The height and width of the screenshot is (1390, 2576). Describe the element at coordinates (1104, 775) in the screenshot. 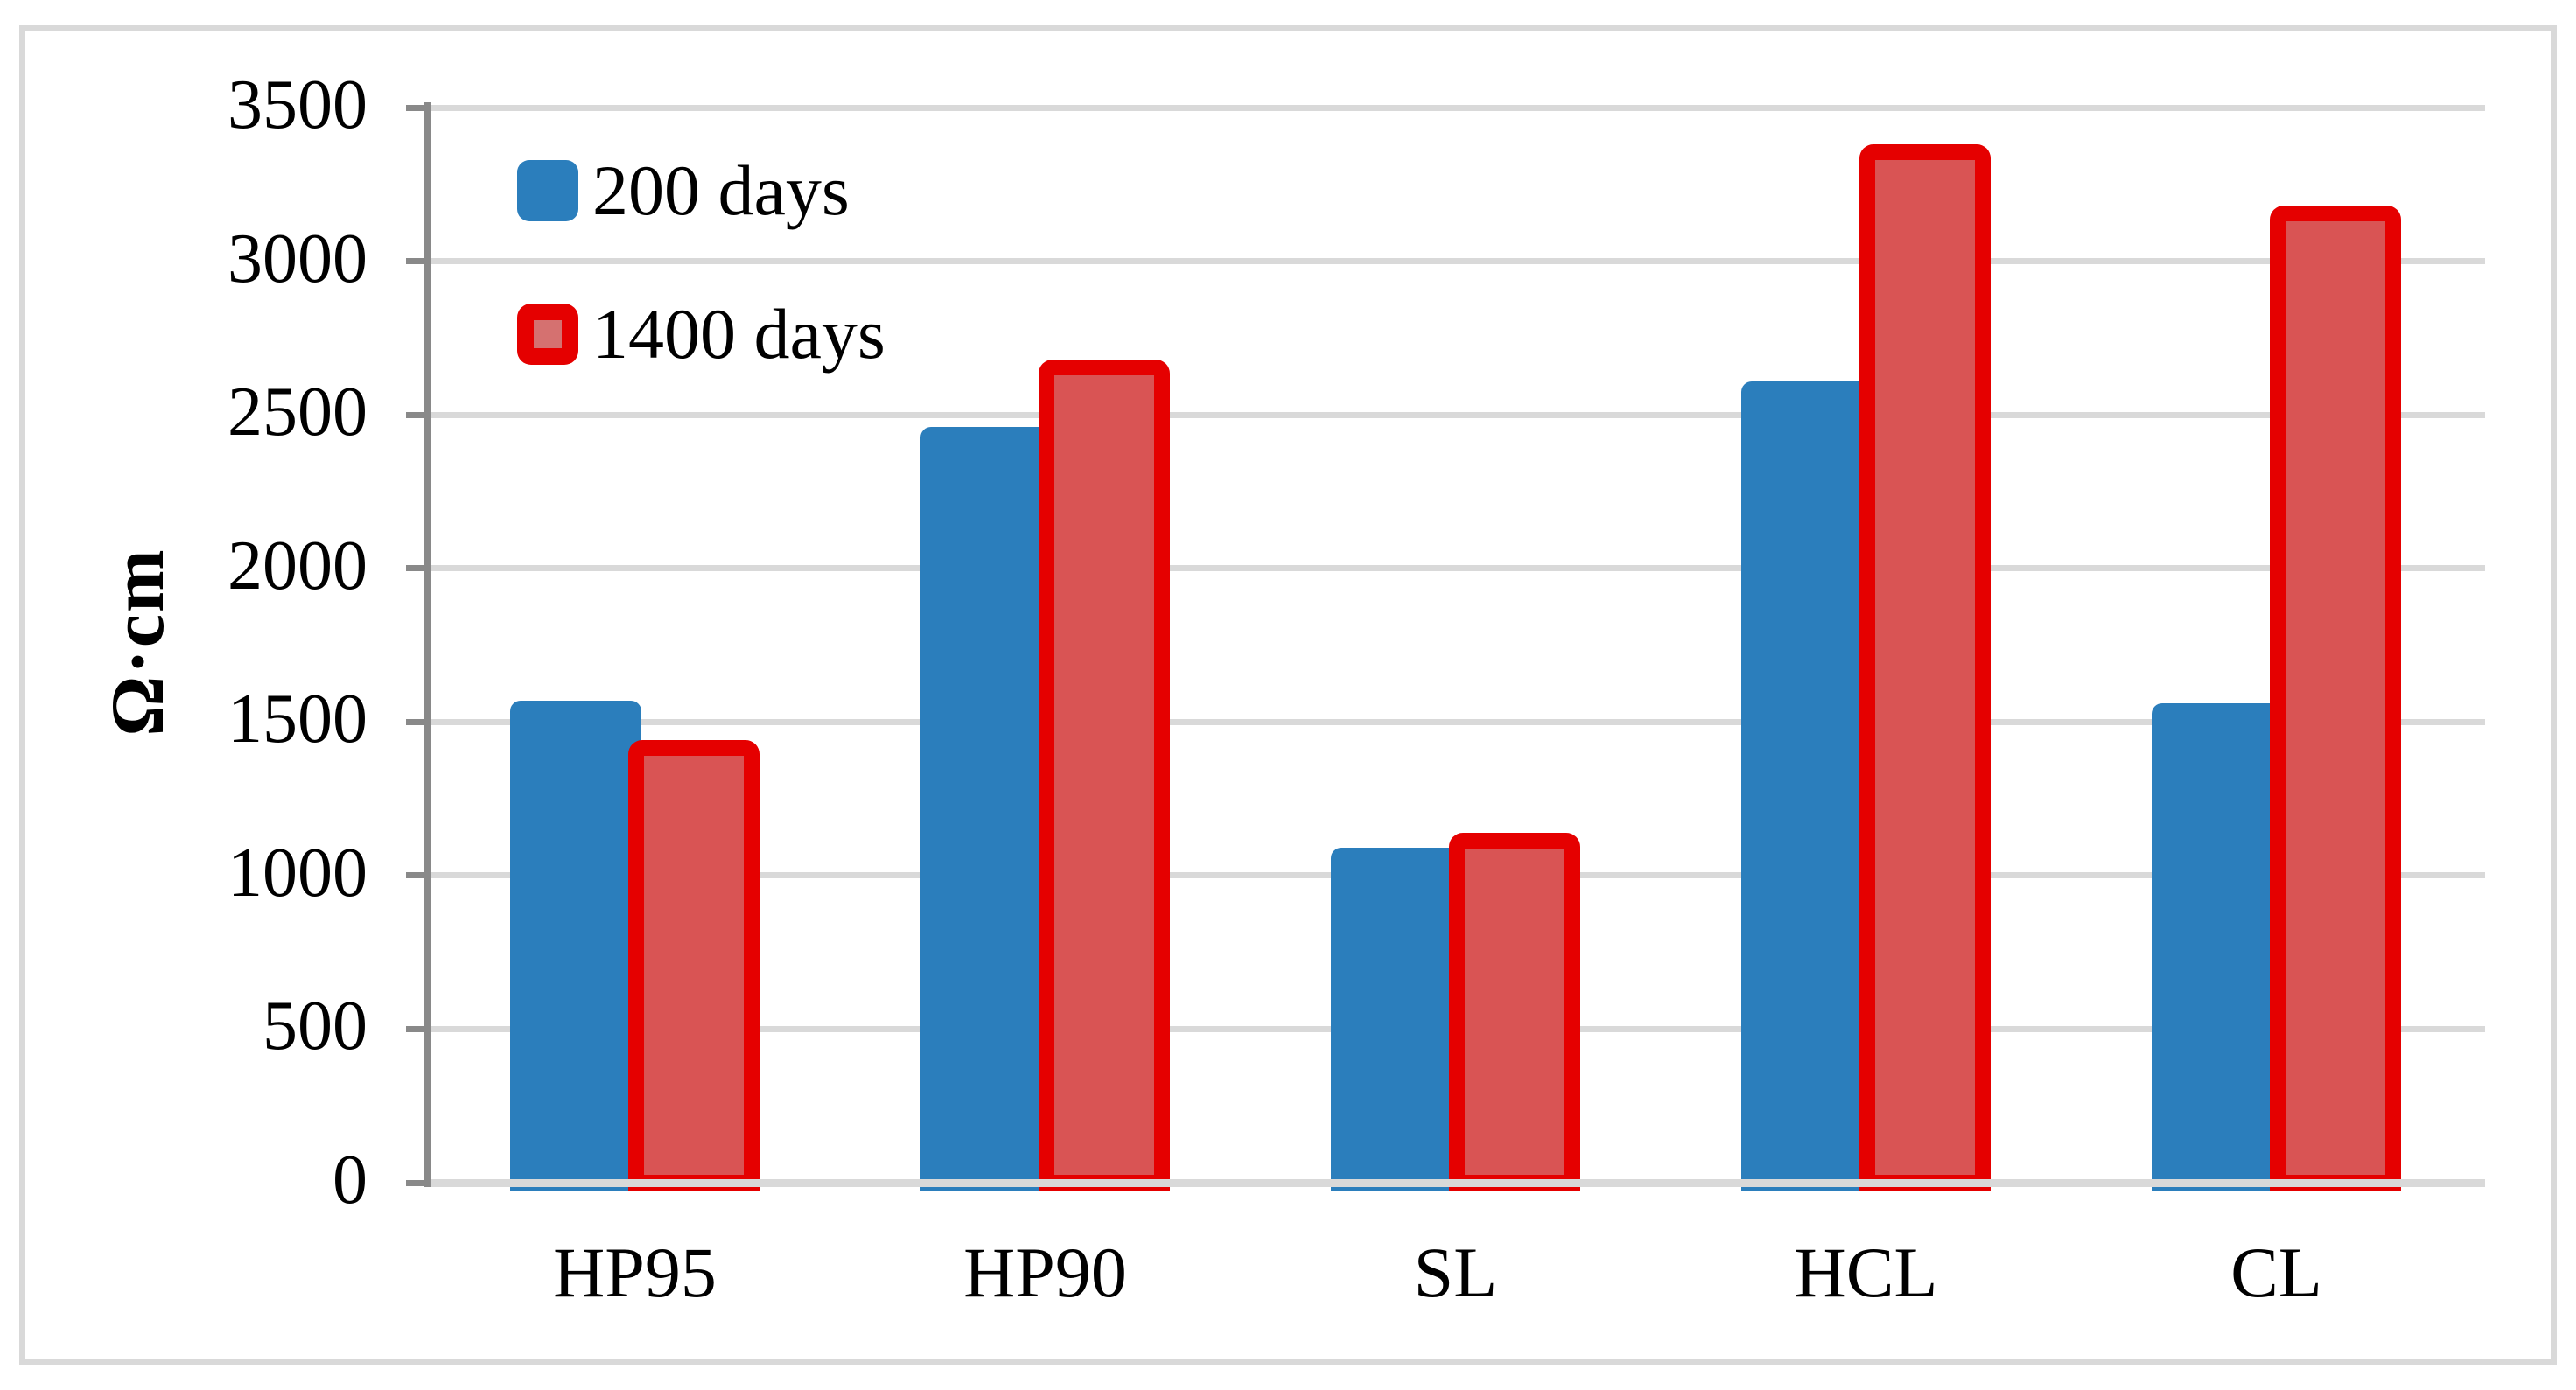

I see `bar-1400-days-hp90` at that location.